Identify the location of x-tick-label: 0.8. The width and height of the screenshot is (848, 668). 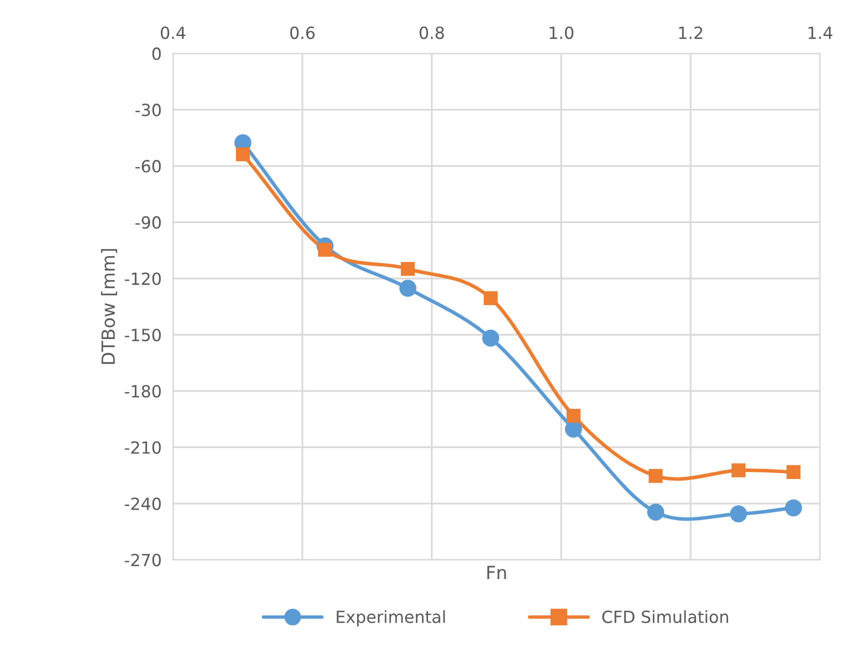
(432, 33).